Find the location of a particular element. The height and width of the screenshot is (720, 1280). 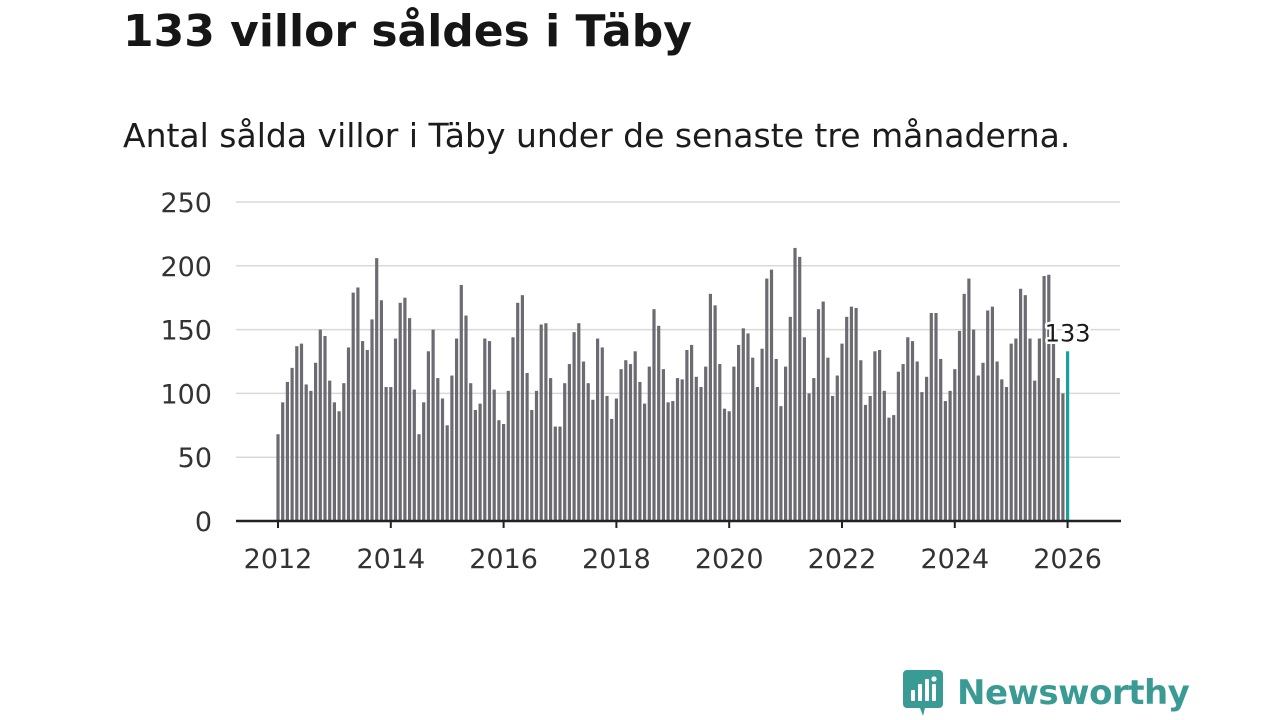

x-tick-label: 2014 is located at coordinates (390, 559).